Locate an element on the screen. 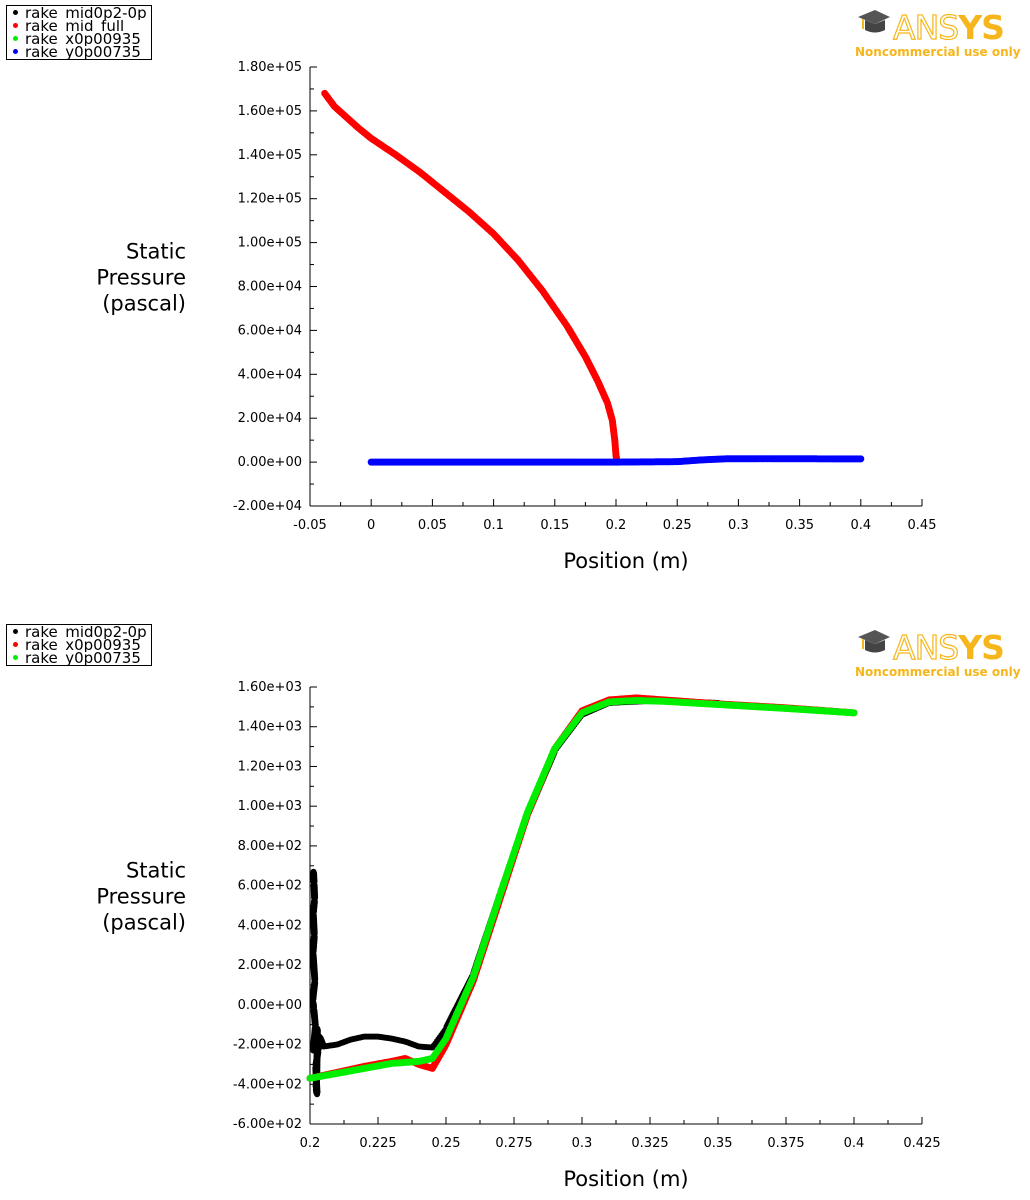 Image resolution: width=1030 pixels, height=1200 pixels. y-tick-label: 8.00e+04 is located at coordinates (270, 287).